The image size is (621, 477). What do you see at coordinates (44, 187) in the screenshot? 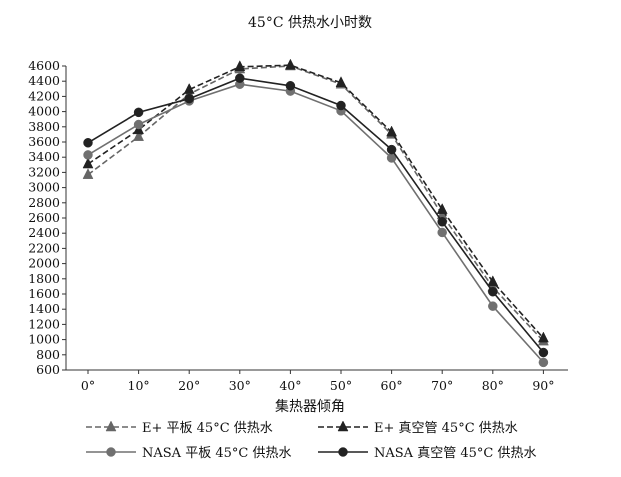
I see `y-tick-label: 3000` at bounding box center [44, 187].